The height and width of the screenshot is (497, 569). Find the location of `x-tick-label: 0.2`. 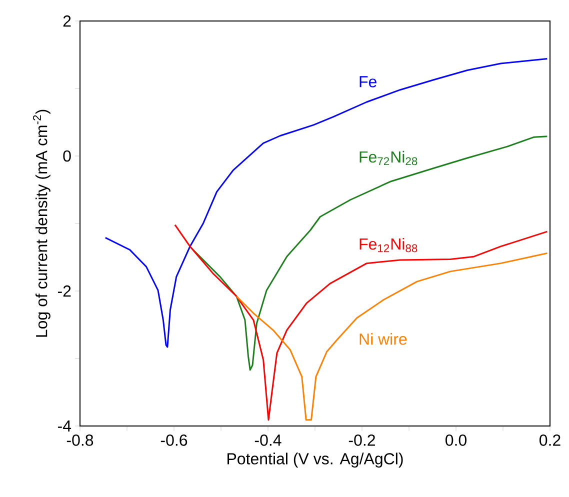

x-tick-label: 0.2 is located at coordinates (550, 440).